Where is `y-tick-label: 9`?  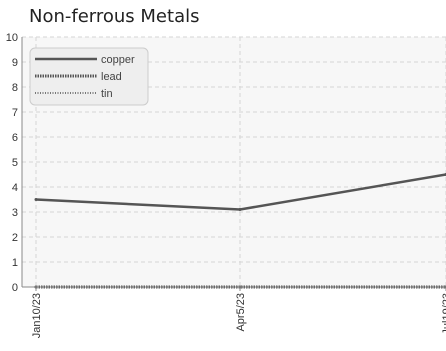 y-tick-label: 9 is located at coordinates (15, 63).